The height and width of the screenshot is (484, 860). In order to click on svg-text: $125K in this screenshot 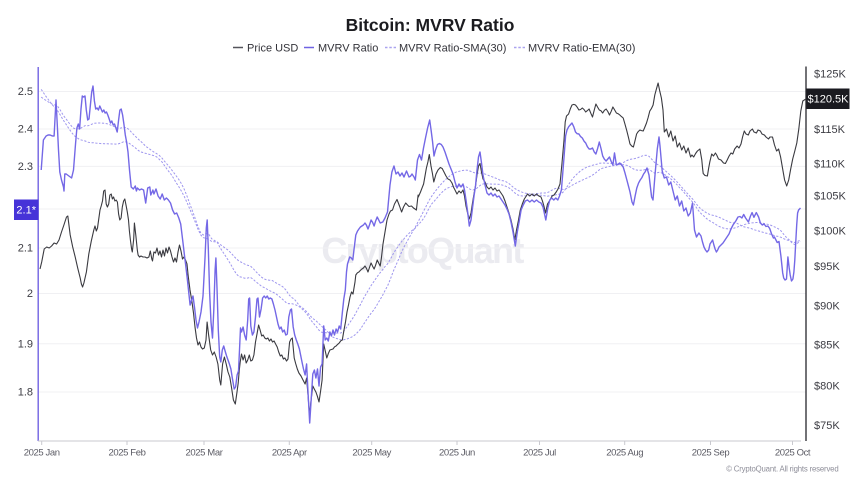, I will do `click(830, 75)`.